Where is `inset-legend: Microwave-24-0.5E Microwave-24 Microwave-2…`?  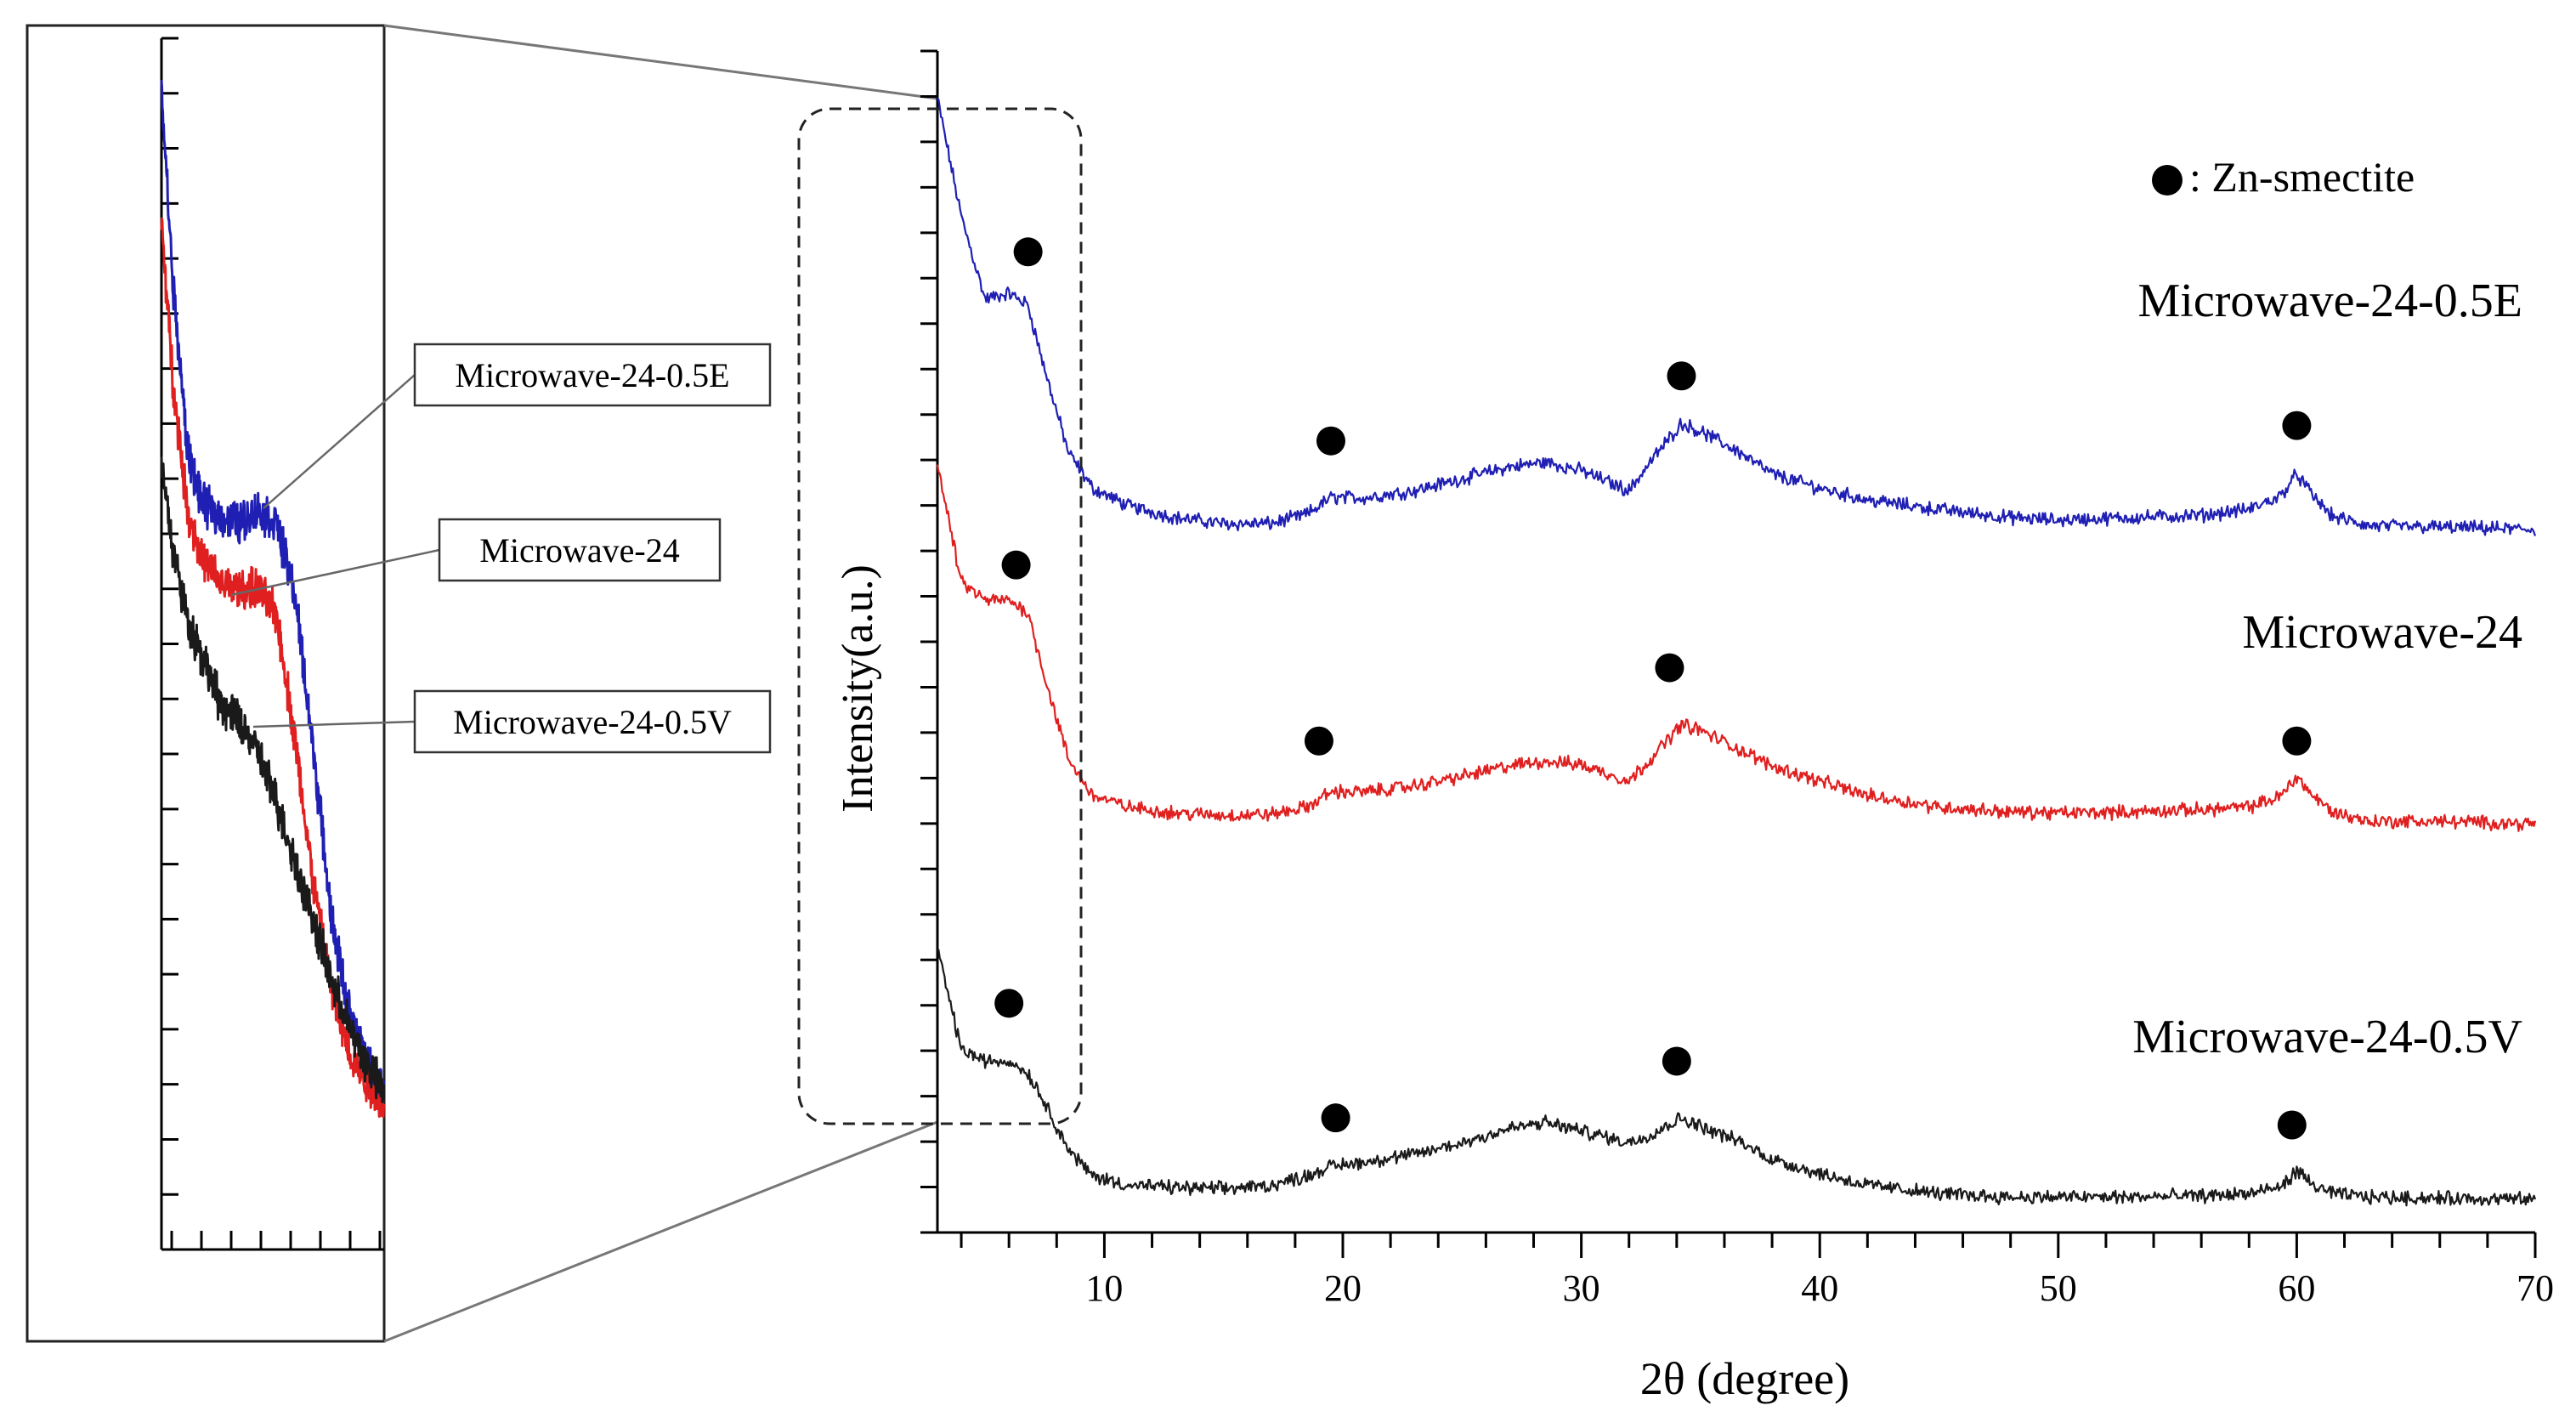
inset-legend: Microwave-24-0.5E Microwave-24 Microwave-2… is located at coordinates (501, 548).